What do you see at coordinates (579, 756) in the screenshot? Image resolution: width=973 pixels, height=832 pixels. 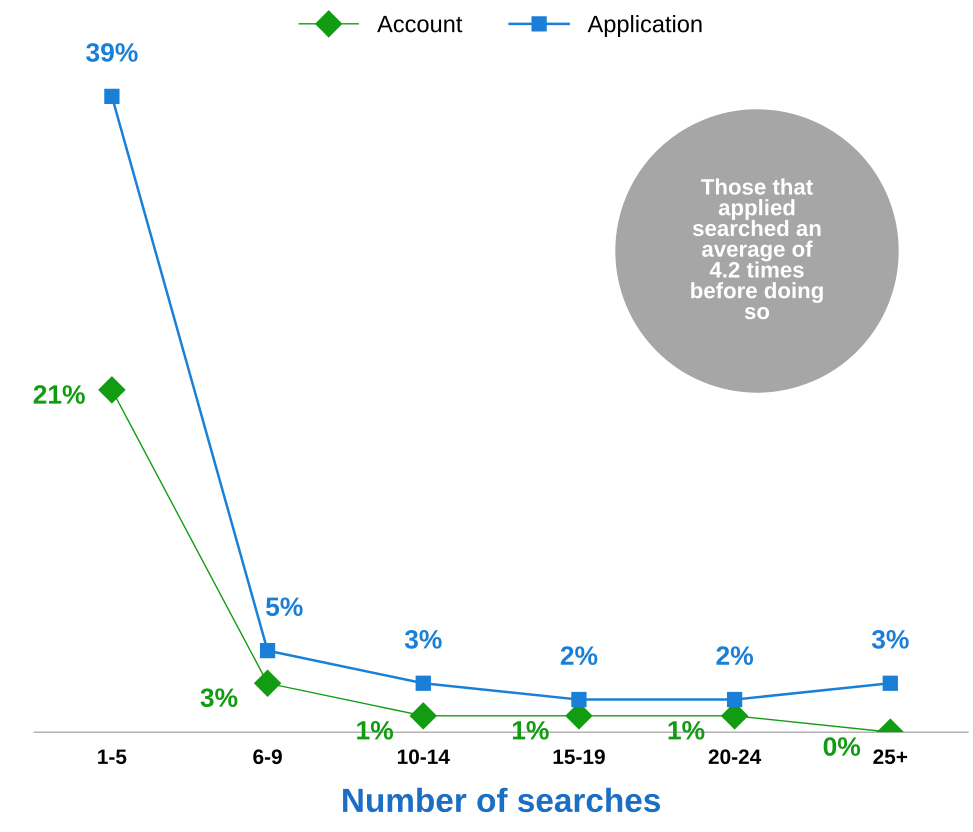 I see `x-tick-label: 15-19` at bounding box center [579, 756].